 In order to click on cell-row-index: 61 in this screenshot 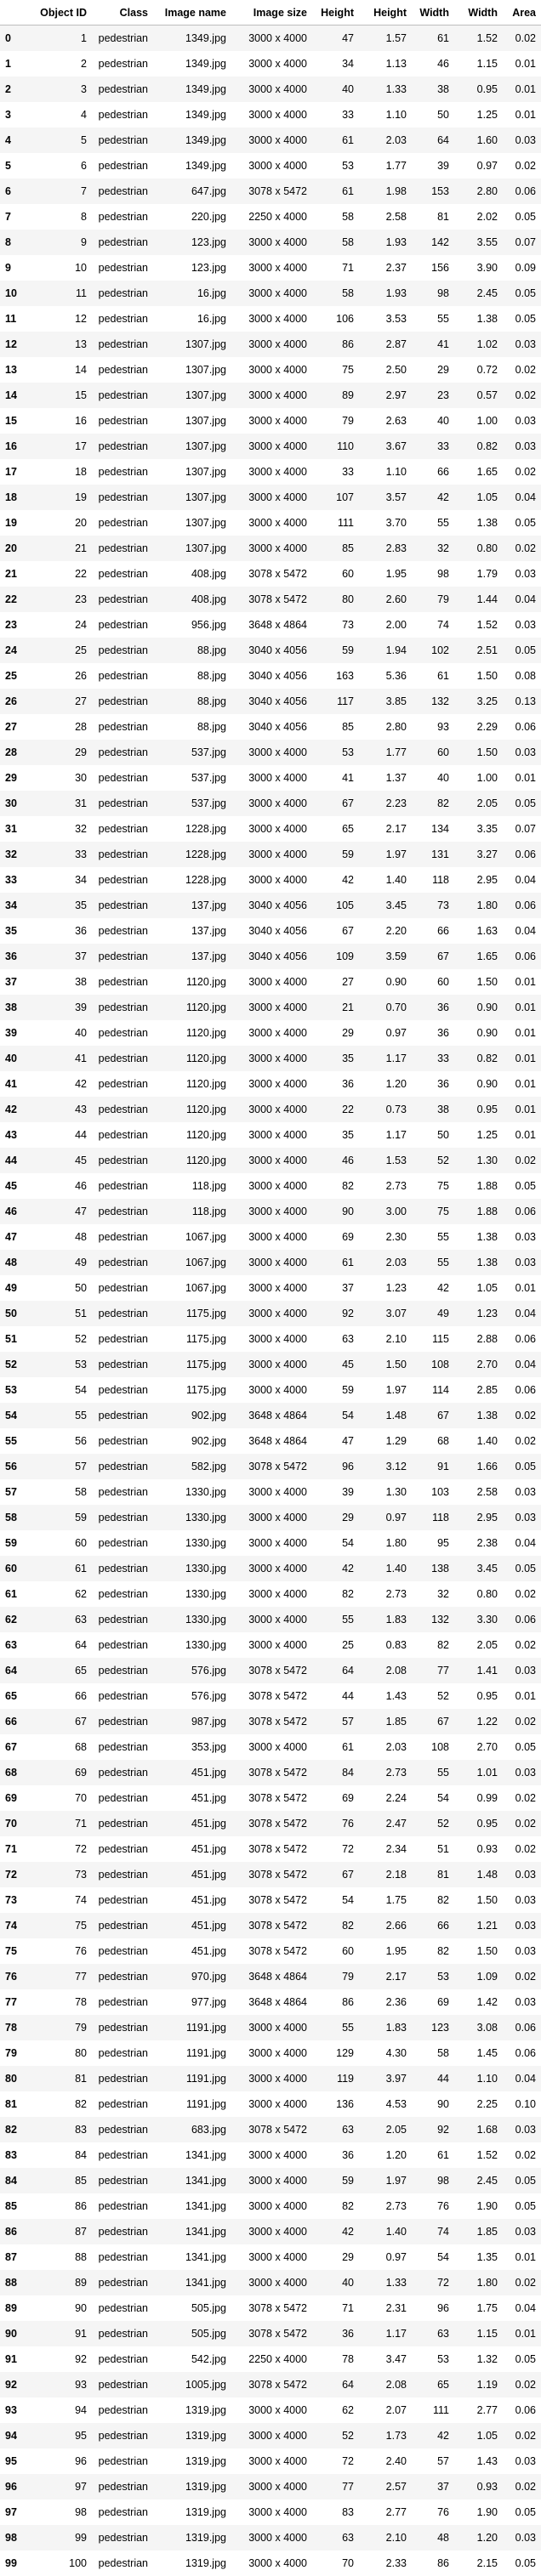, I will do `click(17, 1594)`.